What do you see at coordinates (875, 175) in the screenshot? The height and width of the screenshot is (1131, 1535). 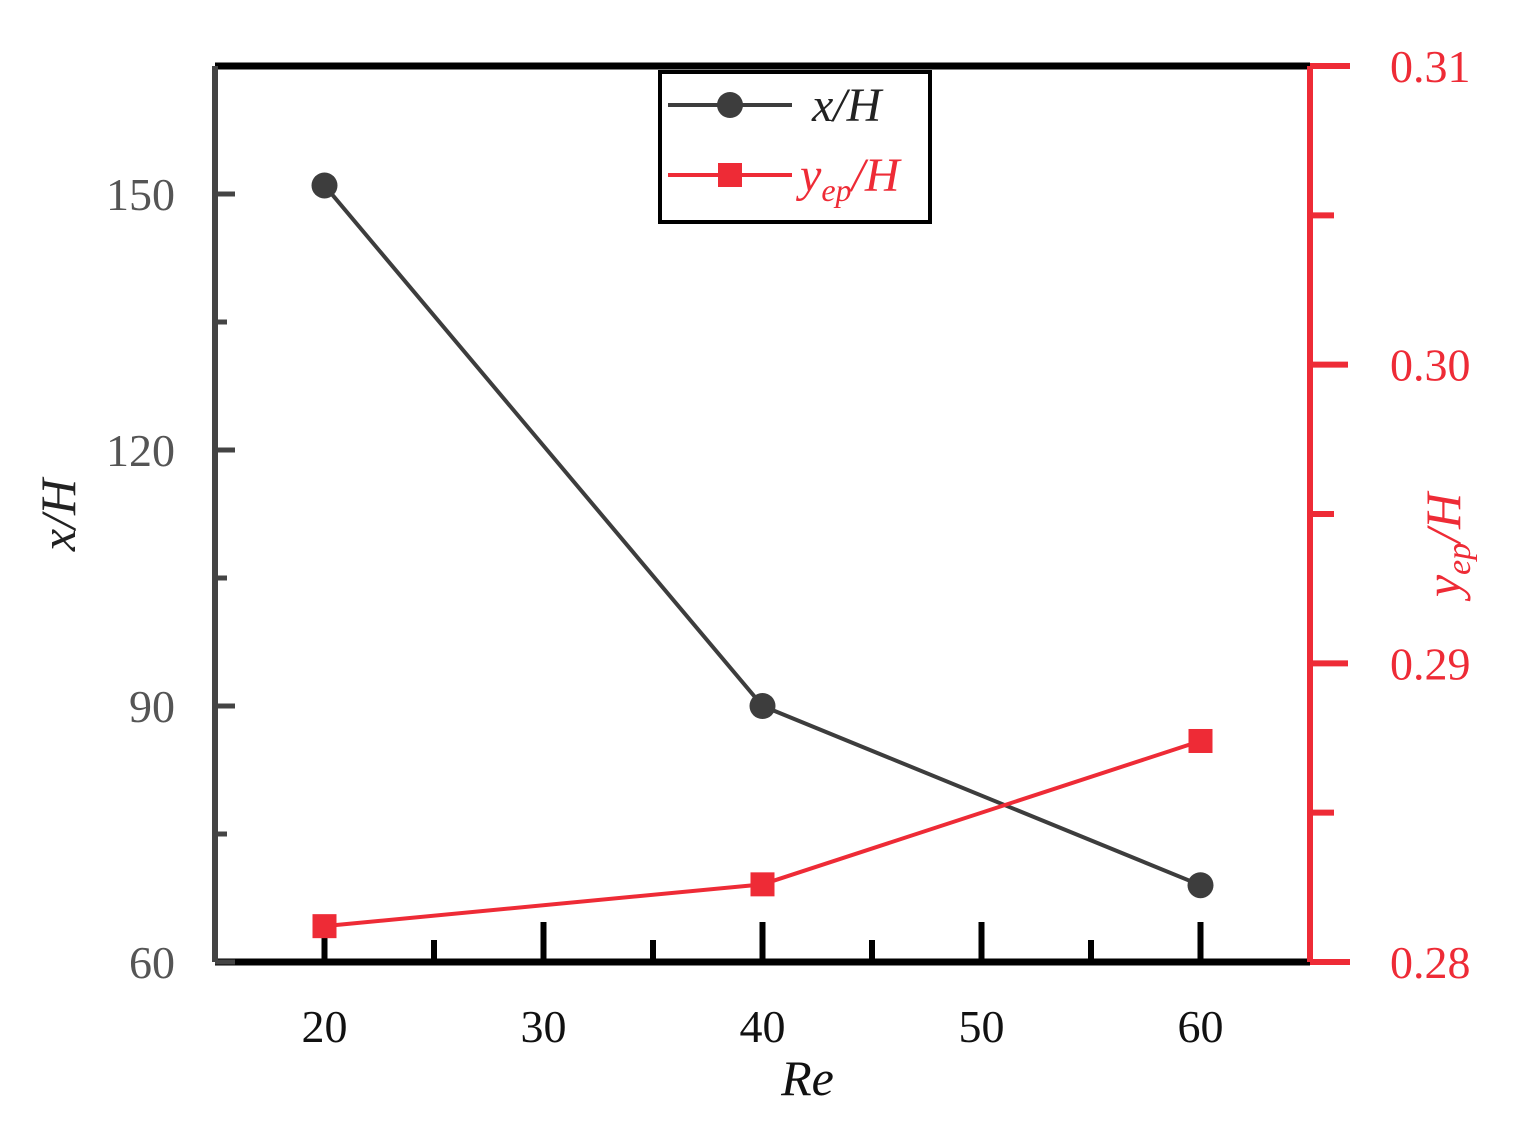 I see `legend-label-rest: /H` at bounding box center [875, 175].